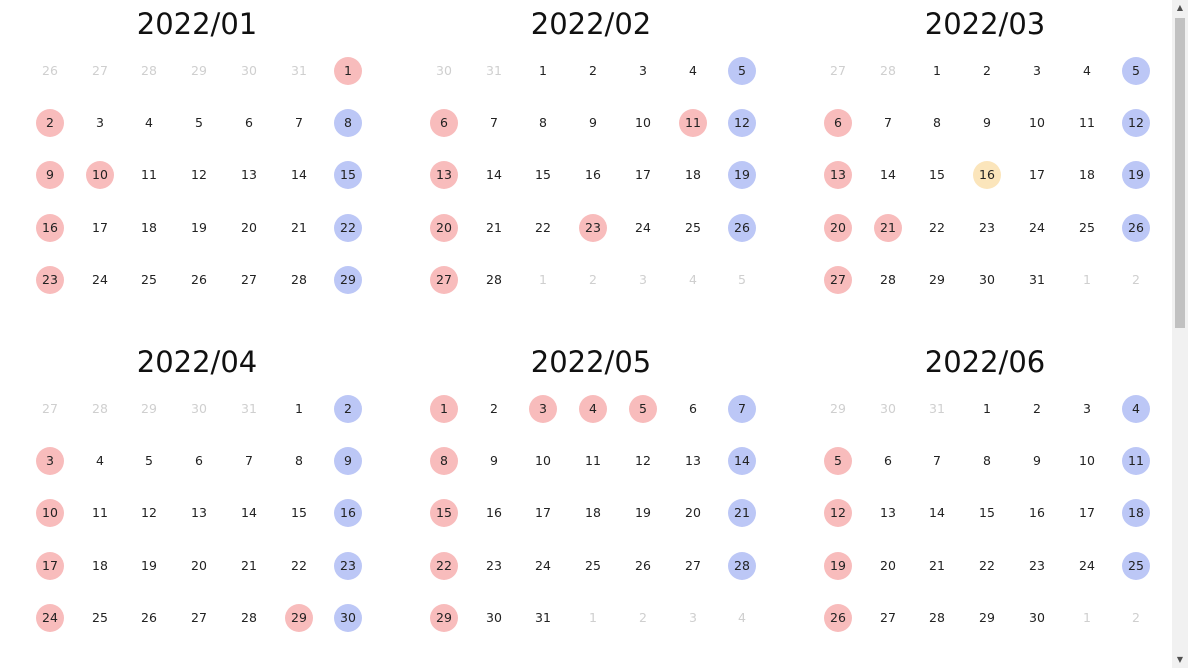 This screenshot has height=668, width=1188. Describe the element at coordinates (1180, 659) in the screenshot. I see `scroll-down-icon: ▼` at that location.